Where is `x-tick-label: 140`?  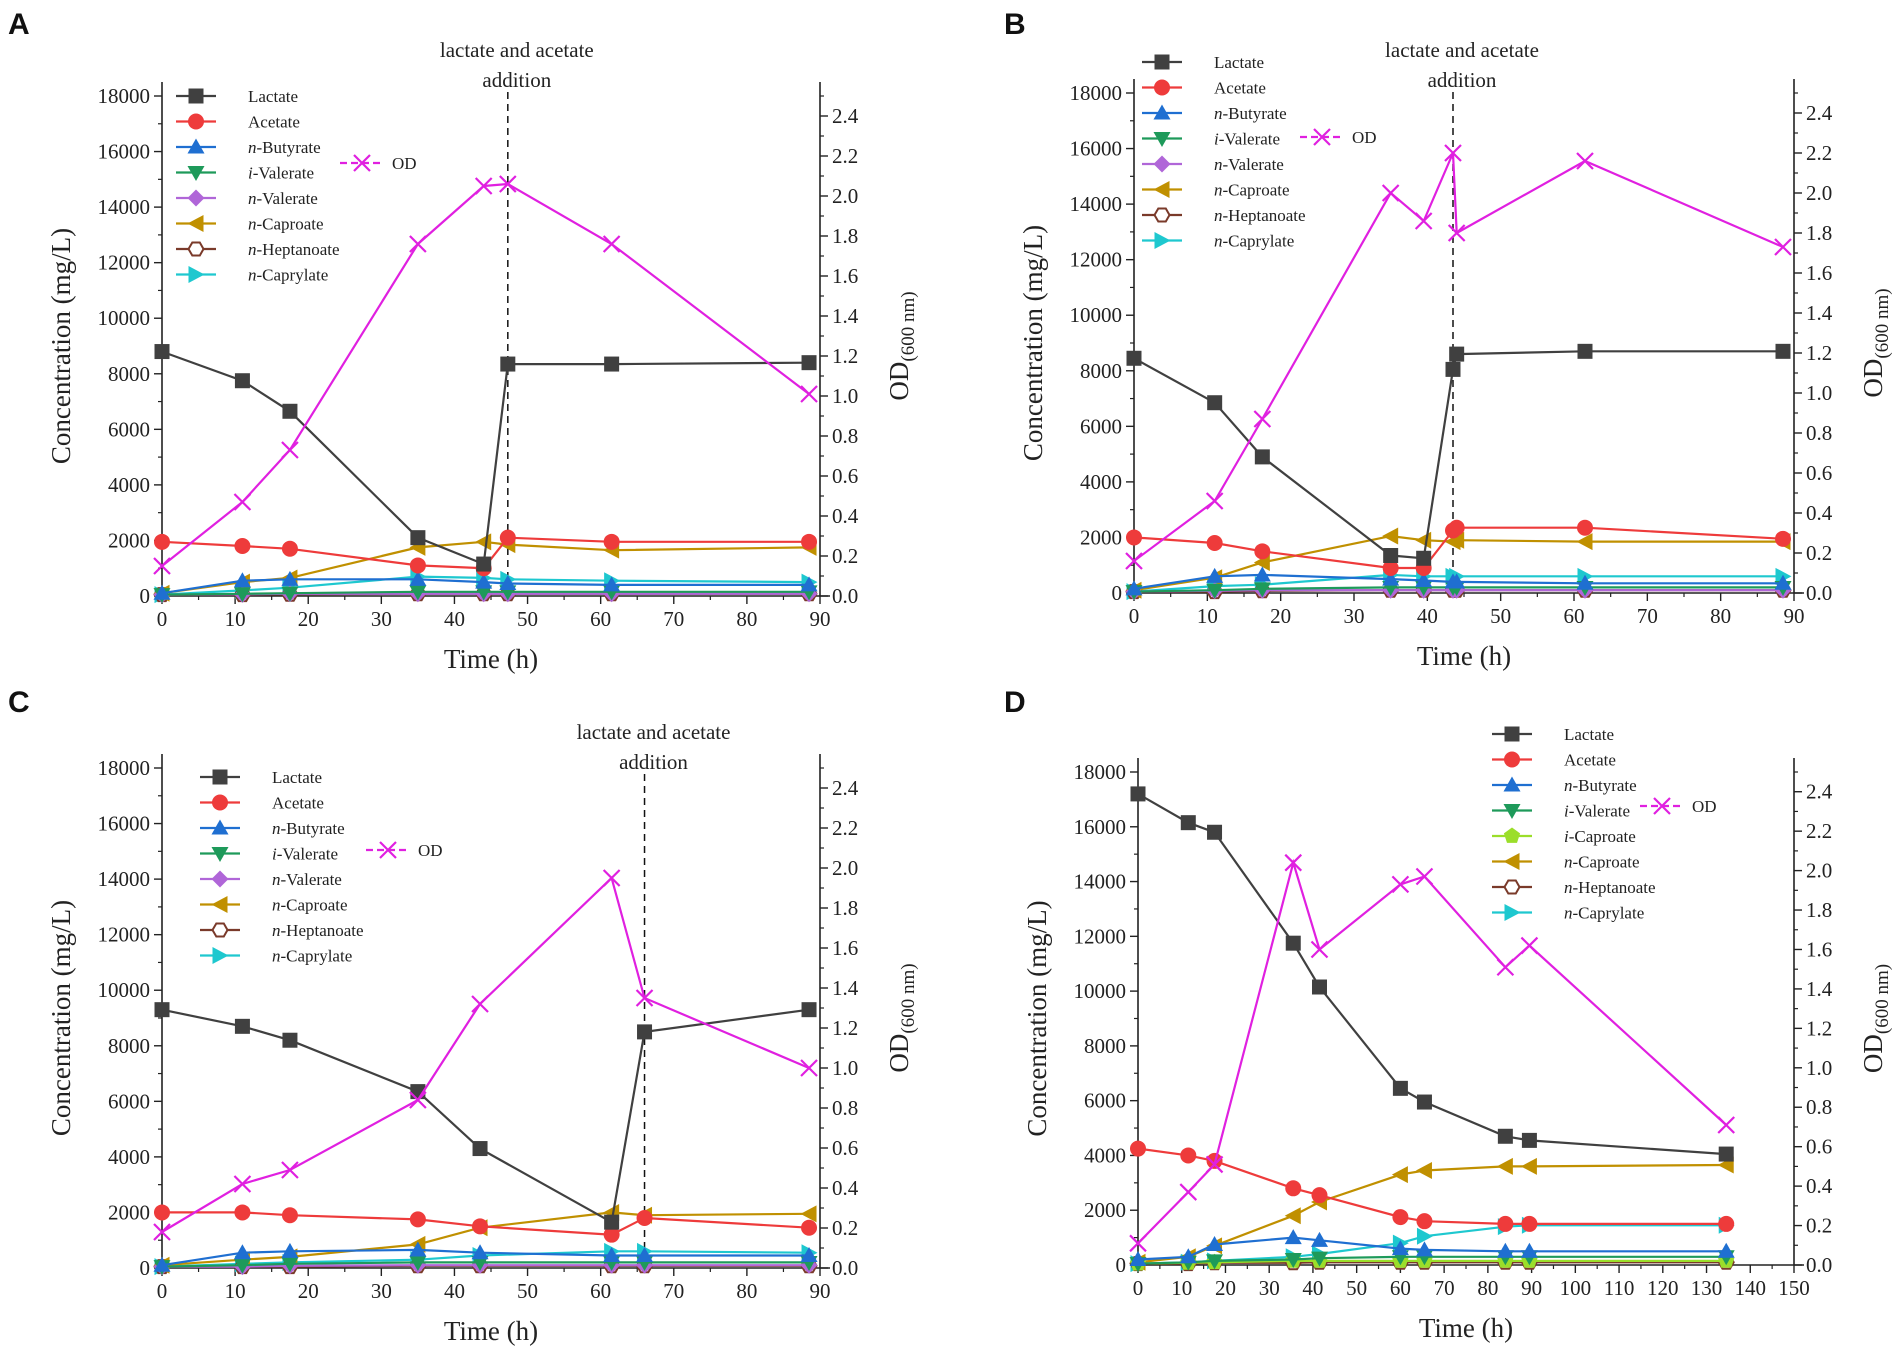 x-tick-label: 140 is located at coordinates (1751, 1288).